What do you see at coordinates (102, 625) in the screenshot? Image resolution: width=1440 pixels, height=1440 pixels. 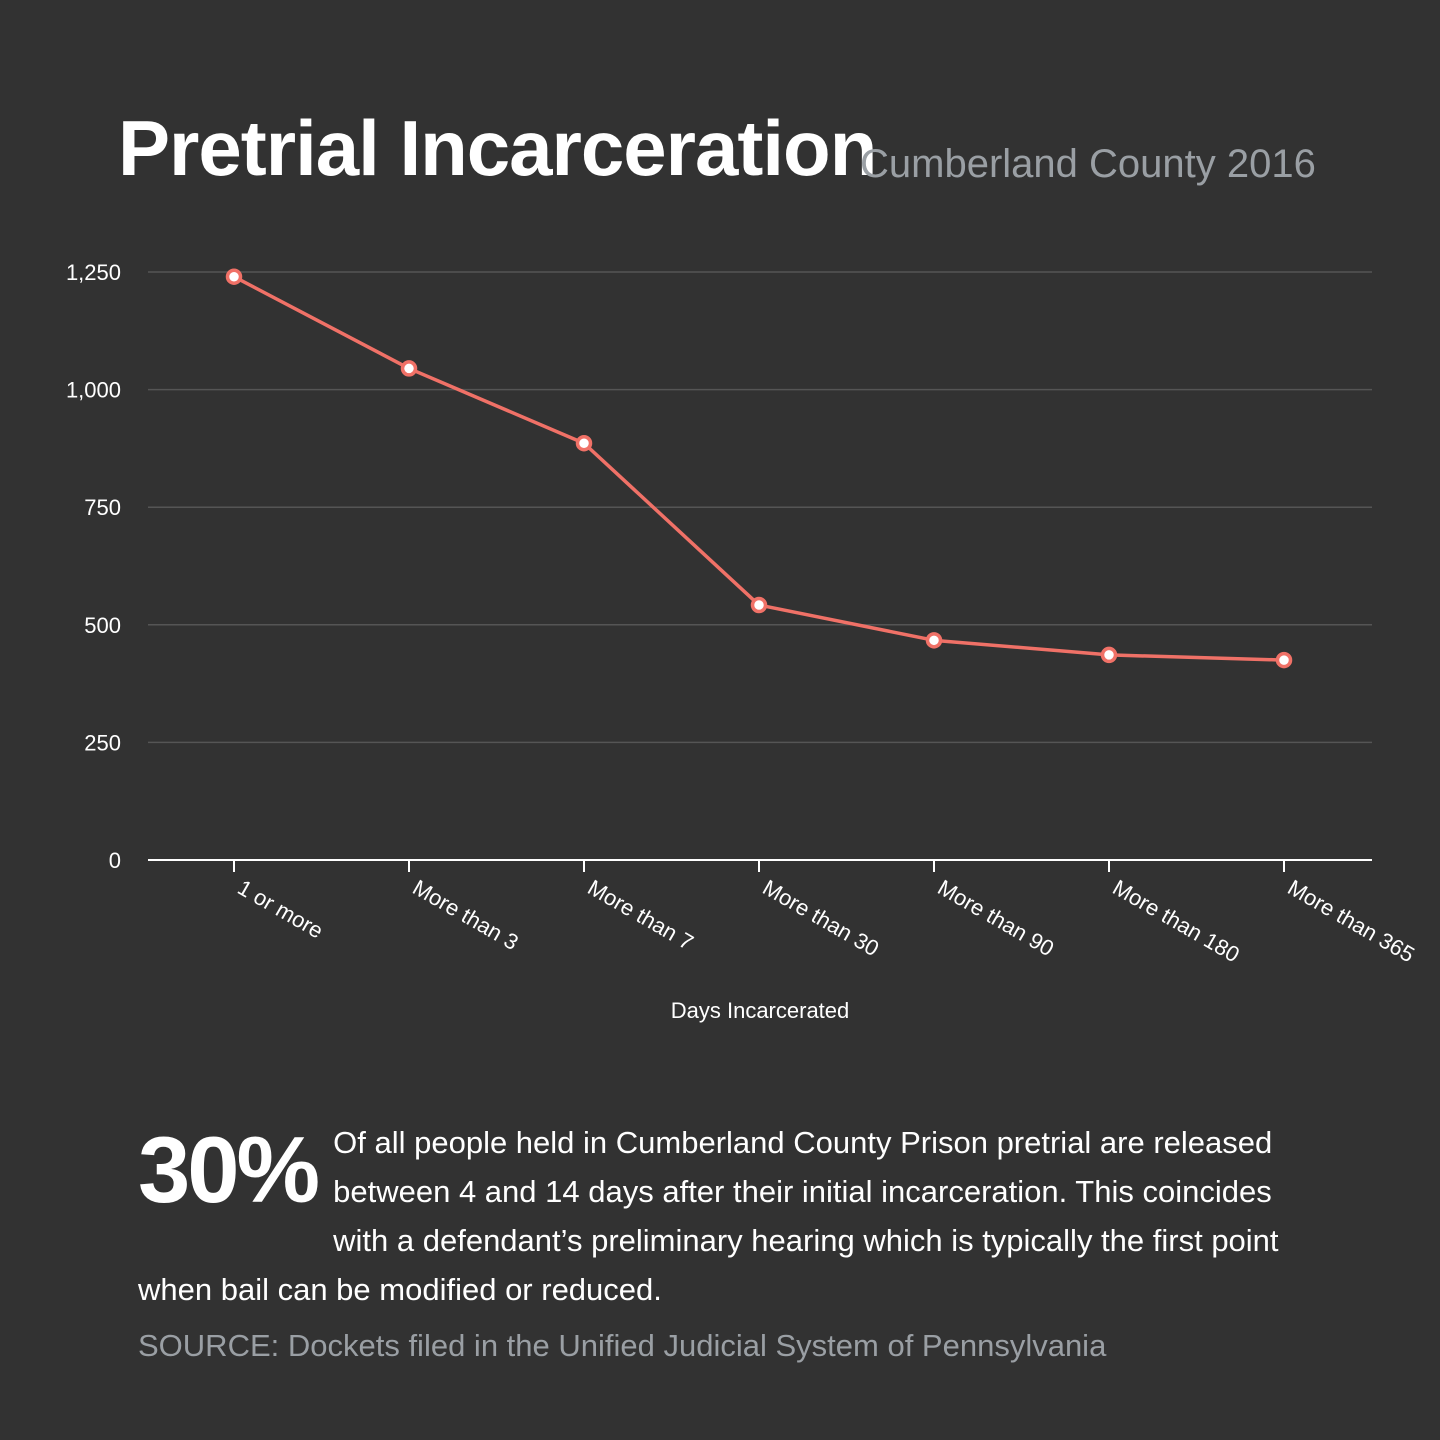 I see `y-tick-label: 500` at bounding box center [102, 625].